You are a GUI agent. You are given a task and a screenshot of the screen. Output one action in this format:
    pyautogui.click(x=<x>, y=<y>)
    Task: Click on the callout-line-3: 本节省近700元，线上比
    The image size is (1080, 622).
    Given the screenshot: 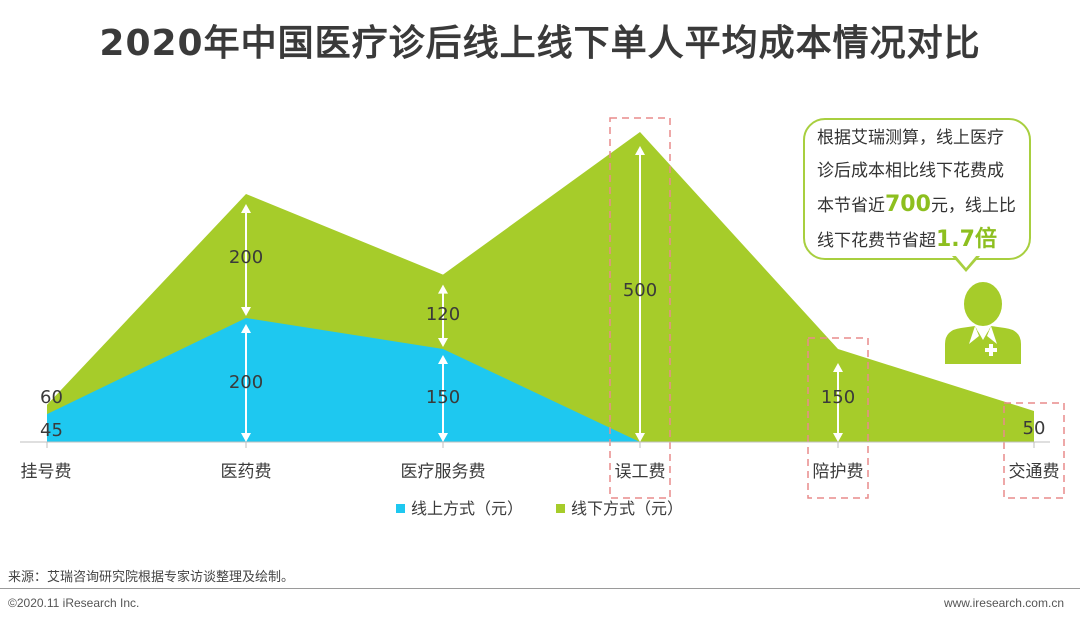 What is the action you would take?
    pyautogui.click(x=920, y=205)
    